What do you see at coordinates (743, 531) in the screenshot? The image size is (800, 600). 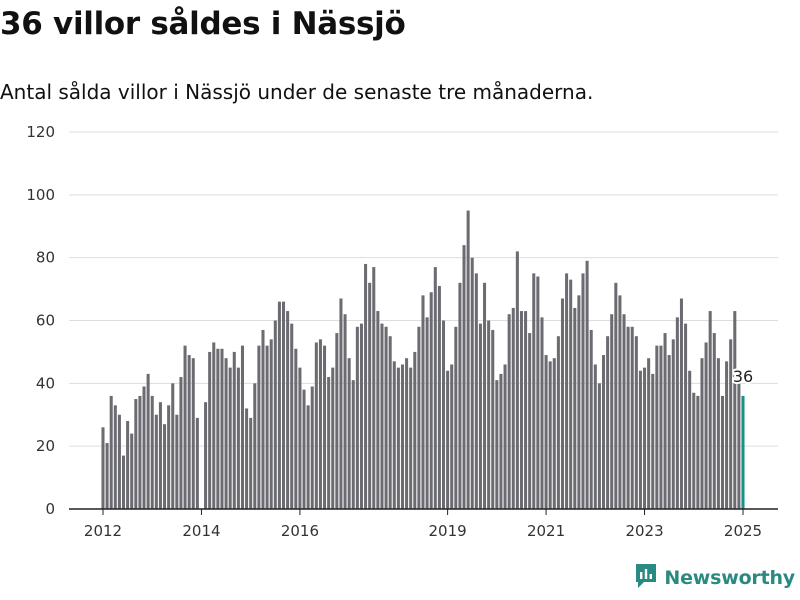 I see `x-tick-label: 2025` at bounding box center [743, 531].